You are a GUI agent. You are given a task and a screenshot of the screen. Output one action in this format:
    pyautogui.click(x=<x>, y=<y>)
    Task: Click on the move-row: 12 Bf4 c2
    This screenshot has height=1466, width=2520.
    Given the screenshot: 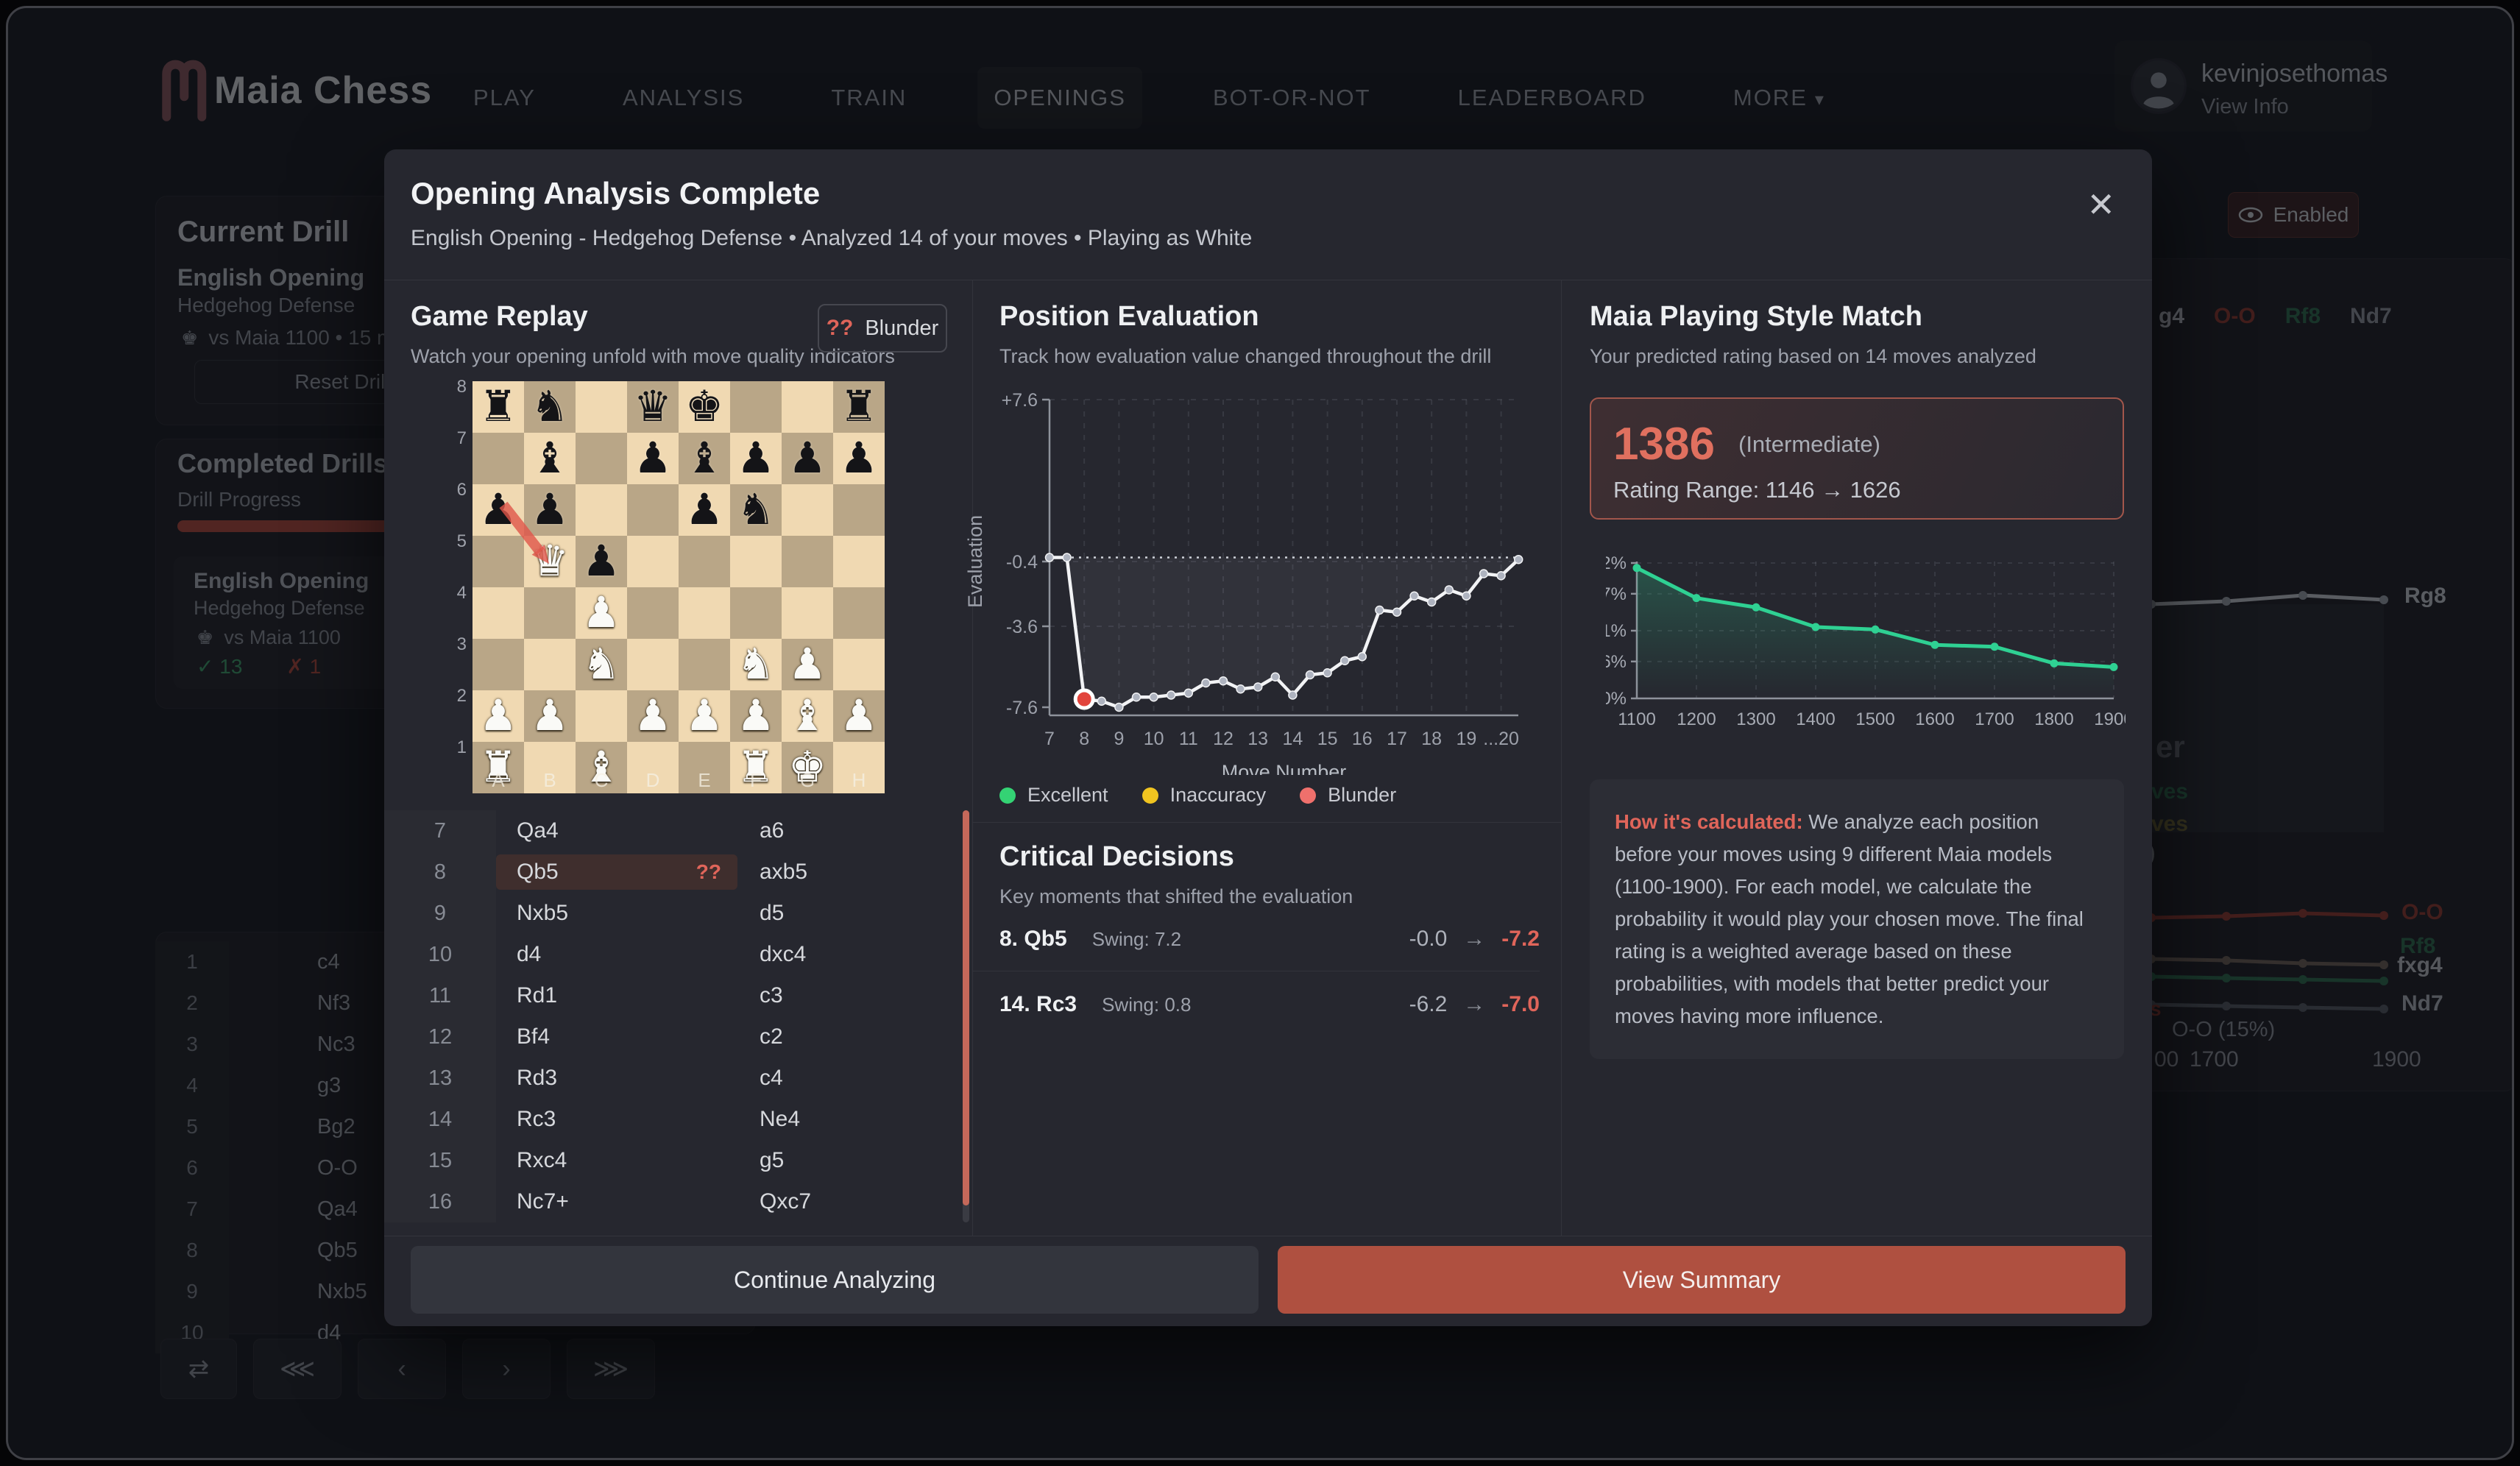 What is the action you would take?
    pyautogui.click(x=678, y=1037)
    